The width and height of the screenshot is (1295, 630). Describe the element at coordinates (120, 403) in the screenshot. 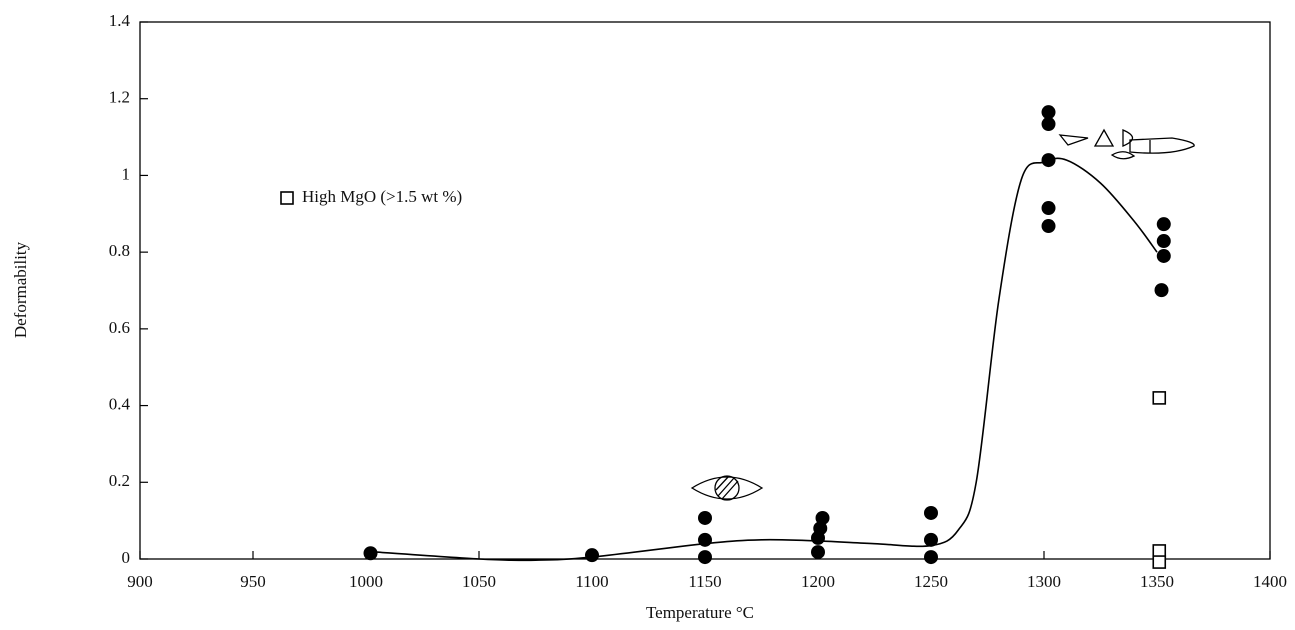

I see `y-tick-label: 0.4` at that location.